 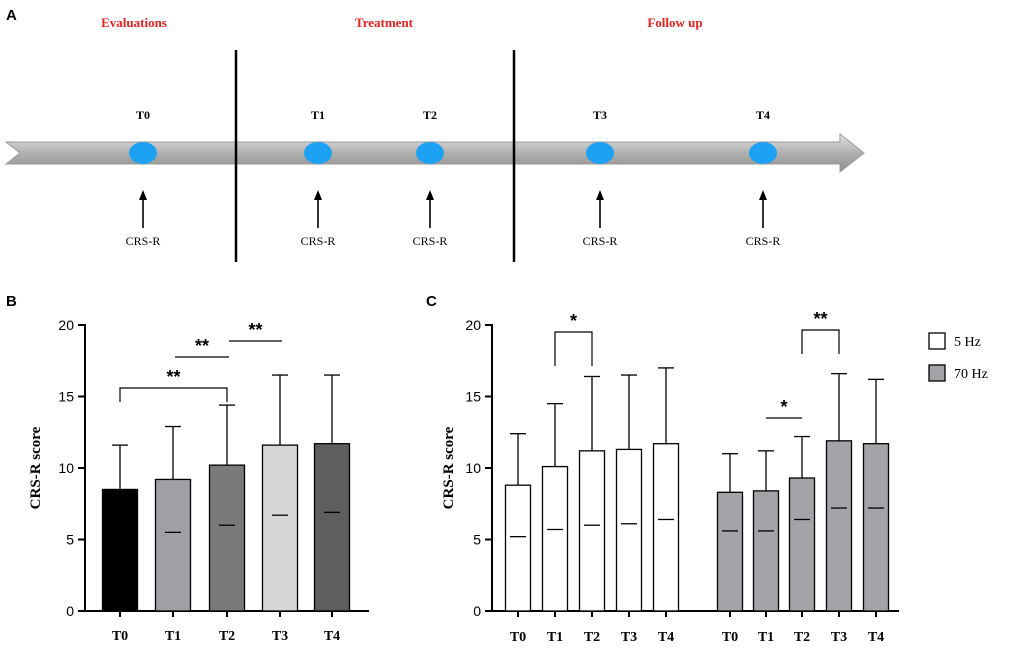 What do you see at coordinates (431, 301) in the screenshot?
I see `panel-c-letter: C` at bounding box center [431, 301].